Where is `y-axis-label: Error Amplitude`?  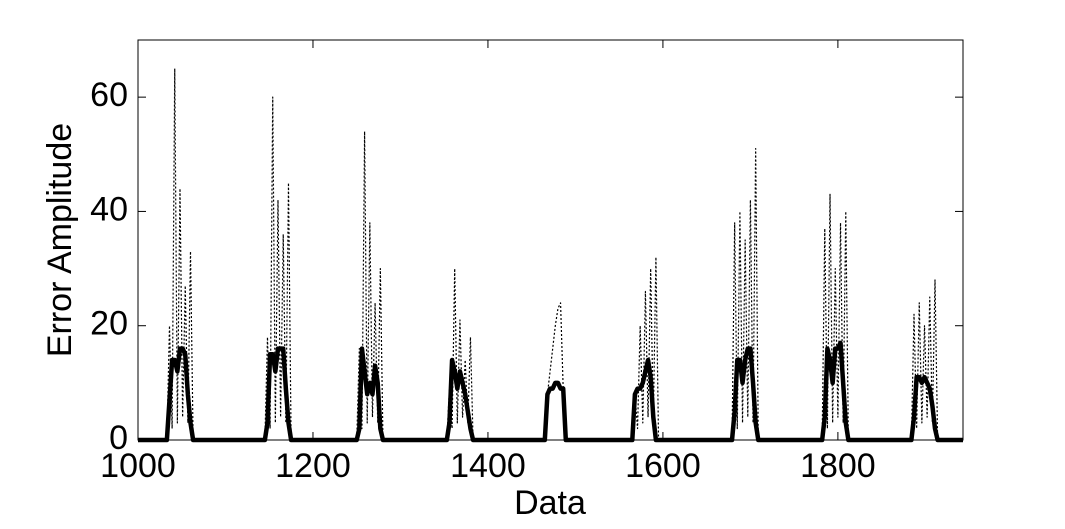 y-axis-label: Error Amplitude is located at coordinates (60, 240).